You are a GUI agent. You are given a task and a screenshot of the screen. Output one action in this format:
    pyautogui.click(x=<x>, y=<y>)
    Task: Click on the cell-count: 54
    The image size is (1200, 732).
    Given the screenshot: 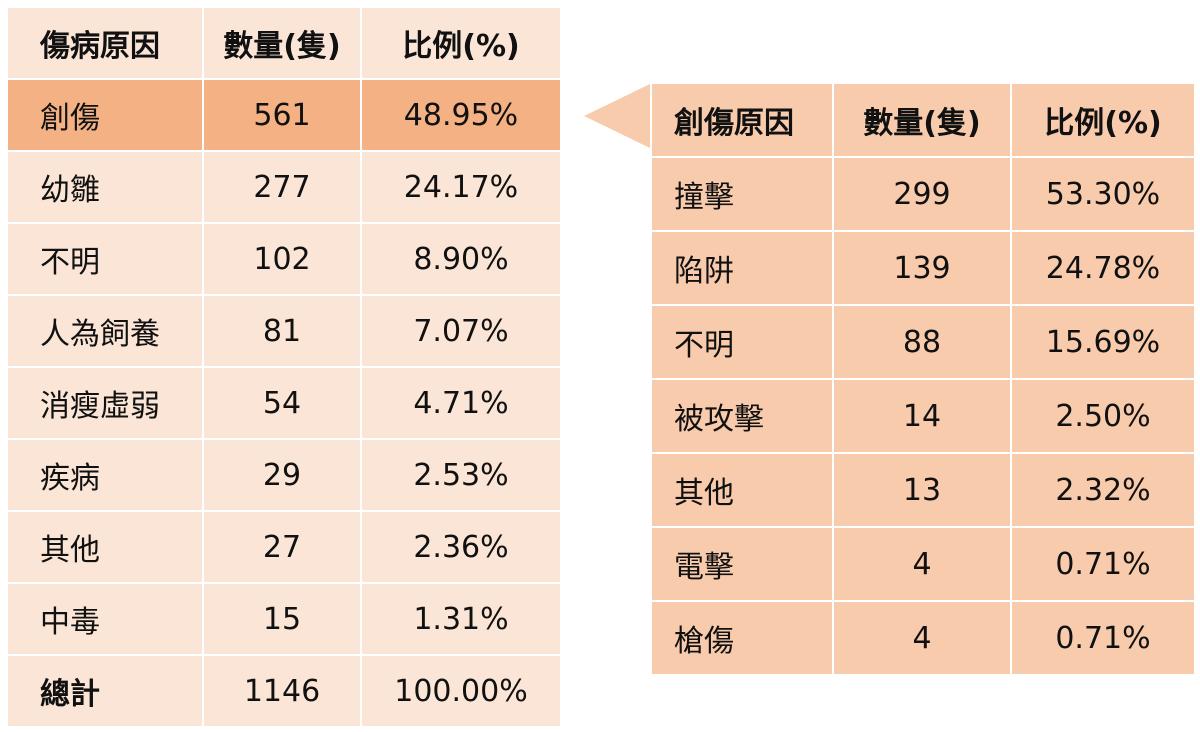 What is the action you would take?
    pyautogui.click(x=282, y=403)
    